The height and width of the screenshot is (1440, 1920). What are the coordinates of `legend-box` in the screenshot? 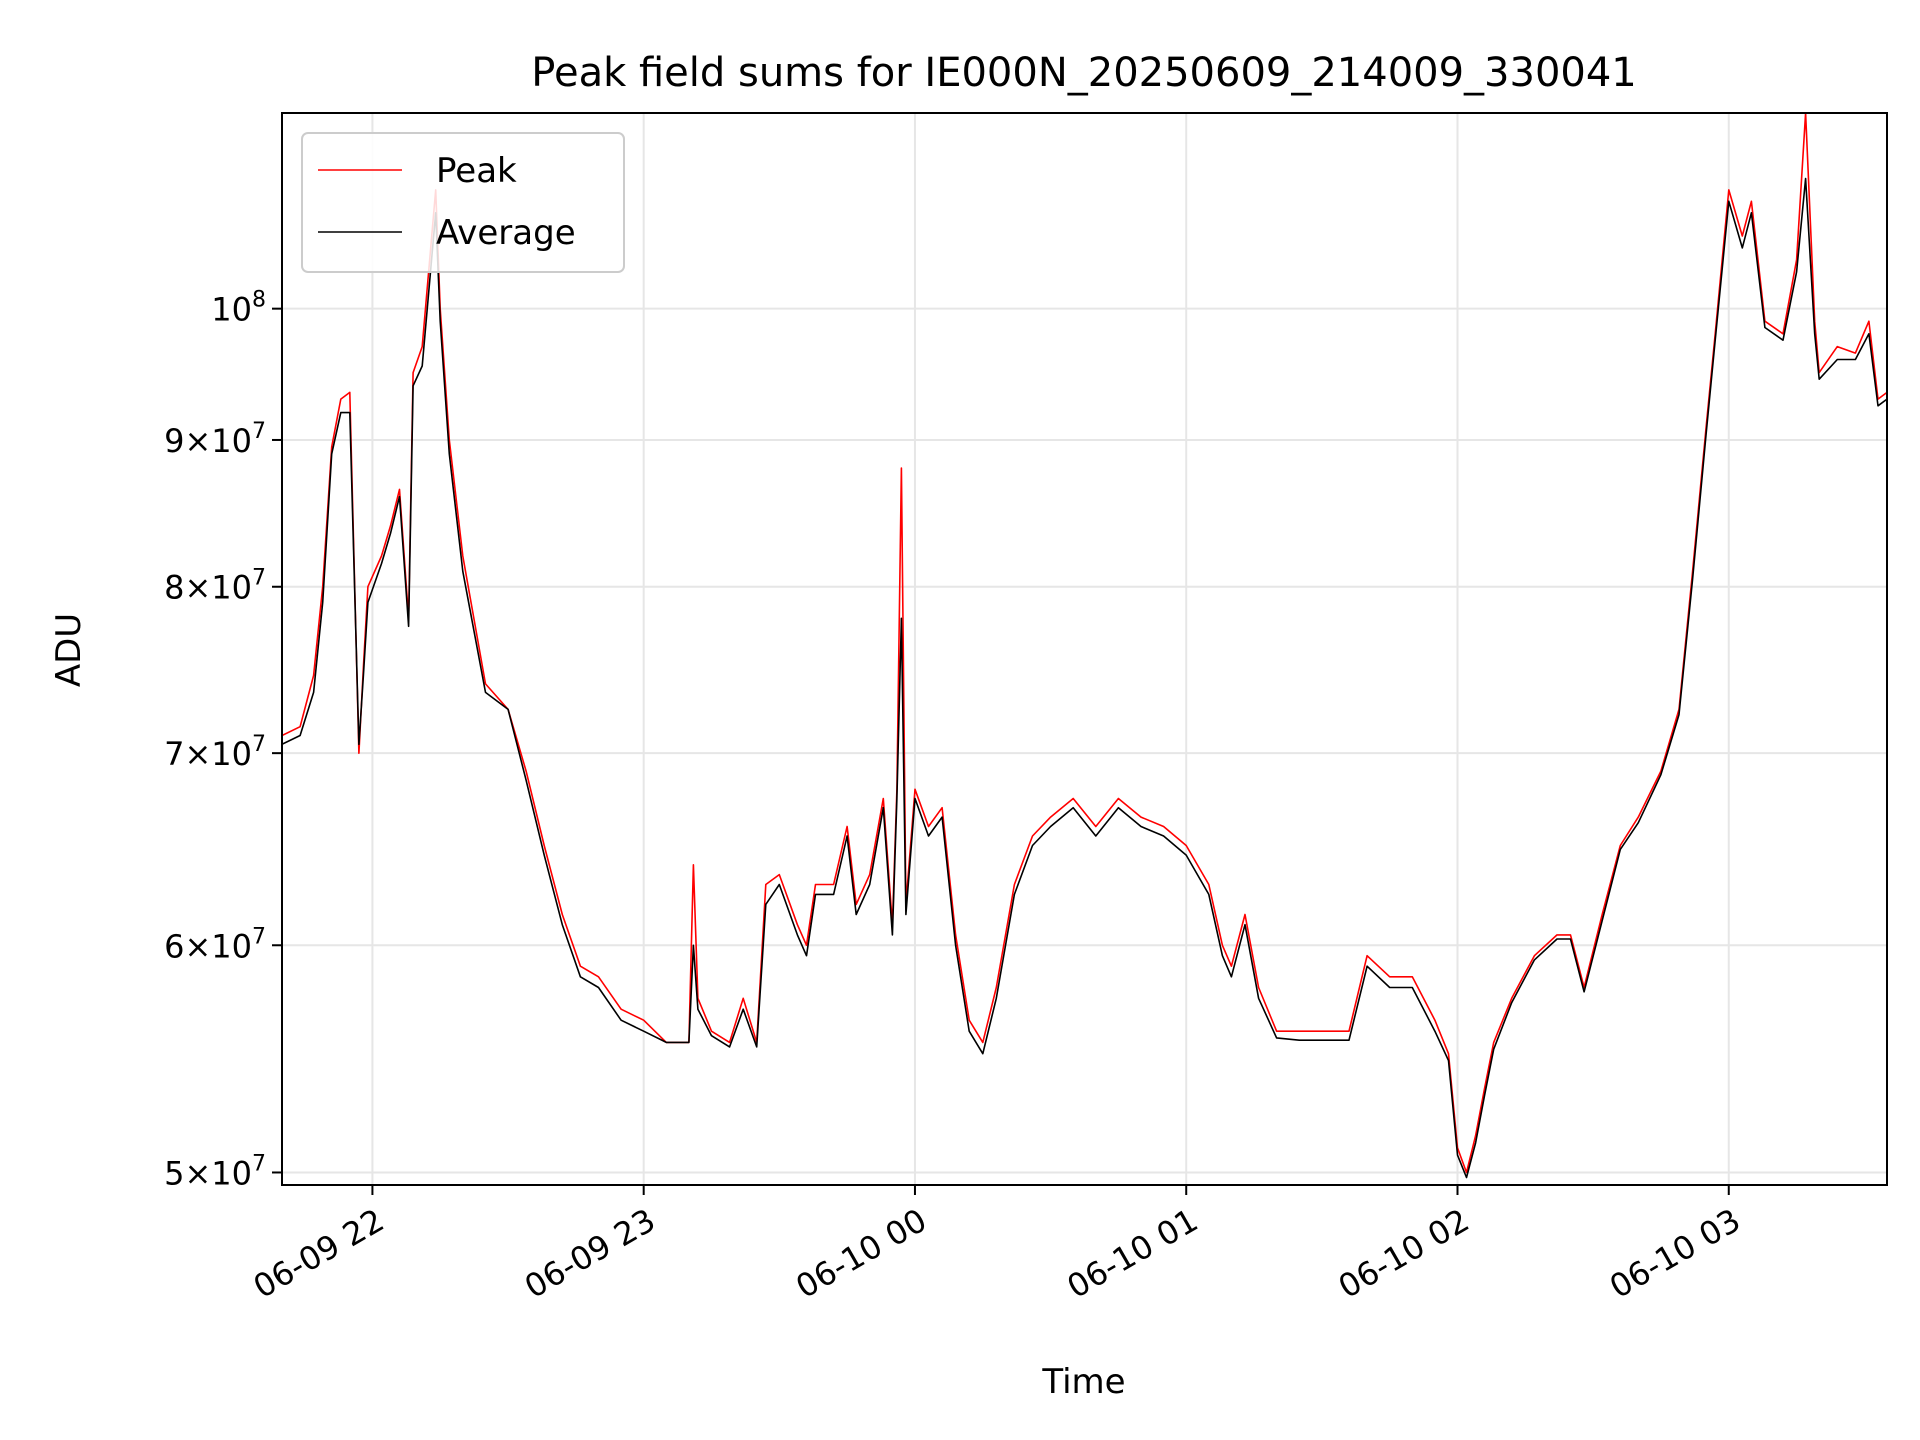 It's located at (463, 202).